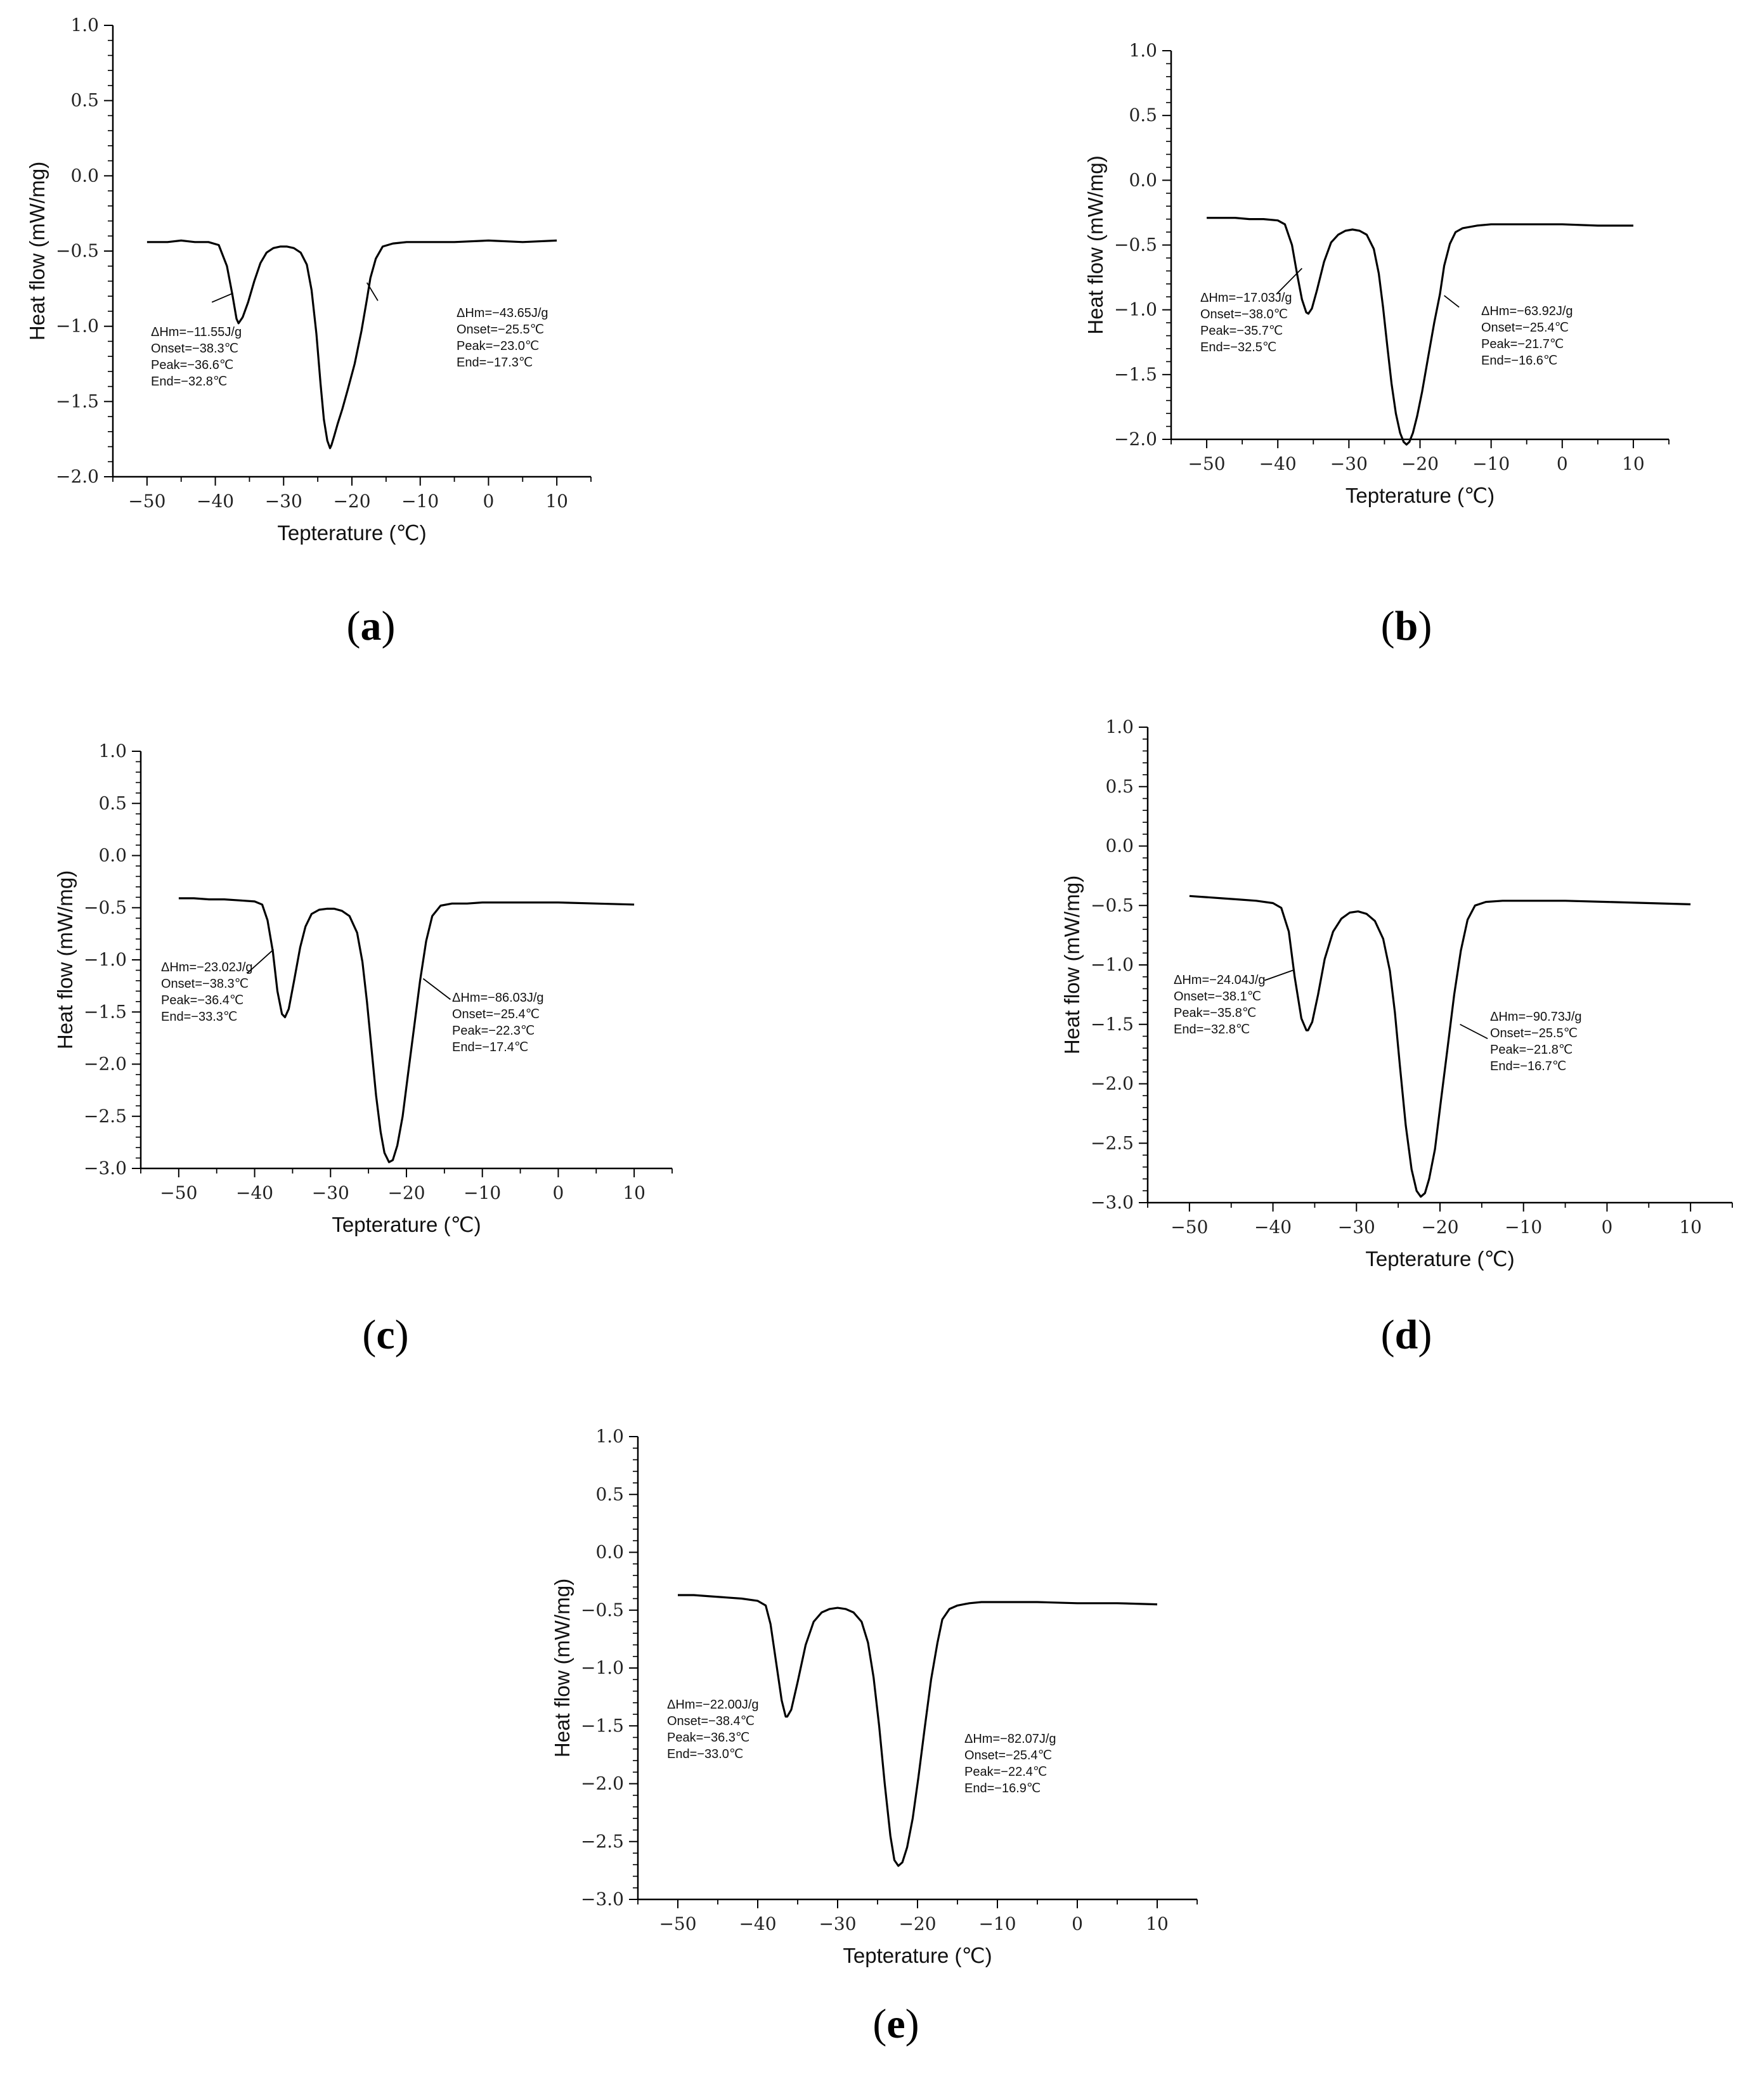  What do you see at coordinates (705, 1754) in the screenshot?
I see `annotation-text: End=−33.0℃` at bounding box center [705, 1754].